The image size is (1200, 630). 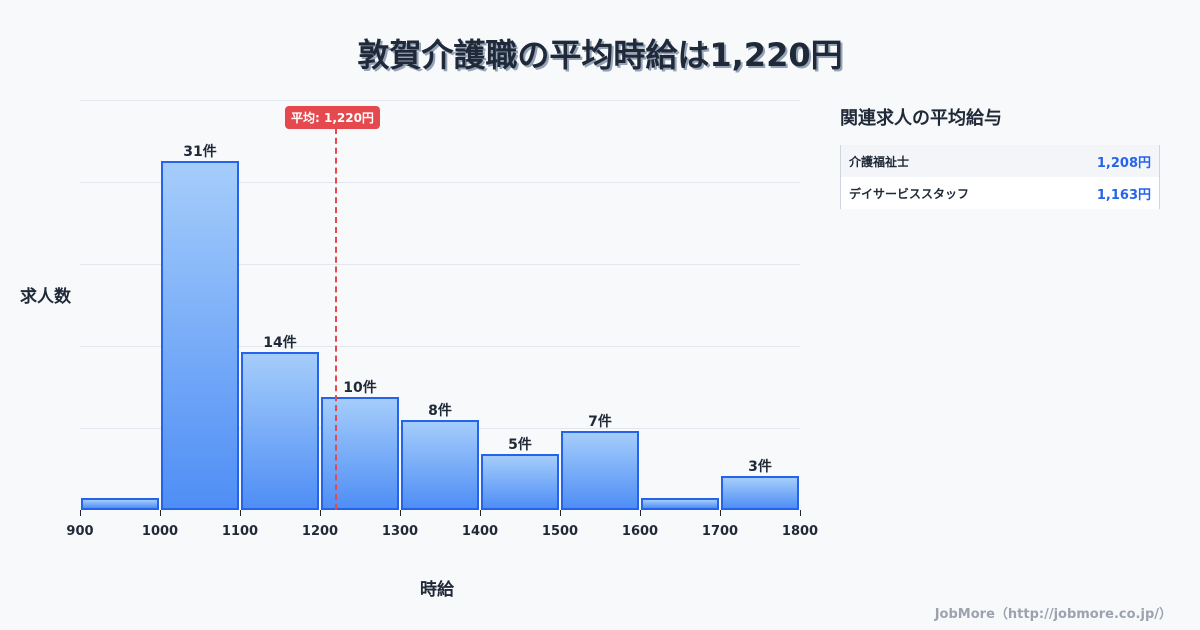 What do you see at coordinates (600, 55) in the screenshot?
I see `page-title: 敦賀介護職の平均時給は1,220円` at bounding box center [600, 55].